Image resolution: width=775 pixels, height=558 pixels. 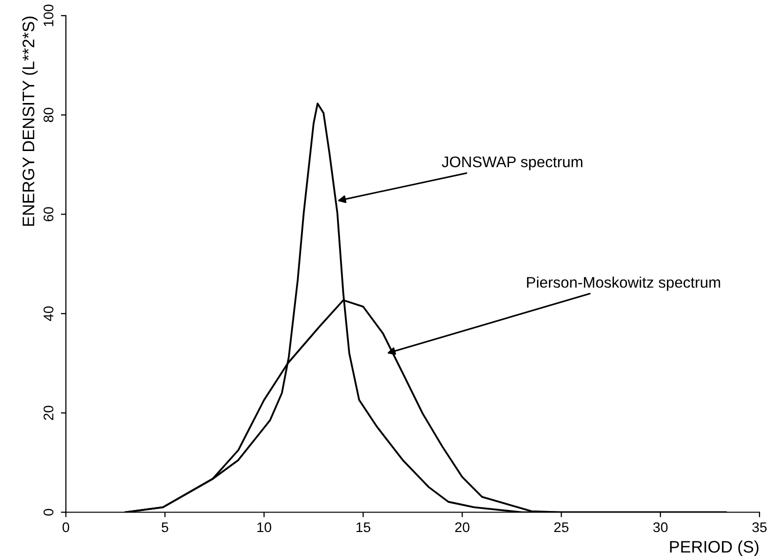 What do you see at coordinates (363, 527) in the screenshot?
I see `x-tick-label: 15` at bounding box center [363, 527].